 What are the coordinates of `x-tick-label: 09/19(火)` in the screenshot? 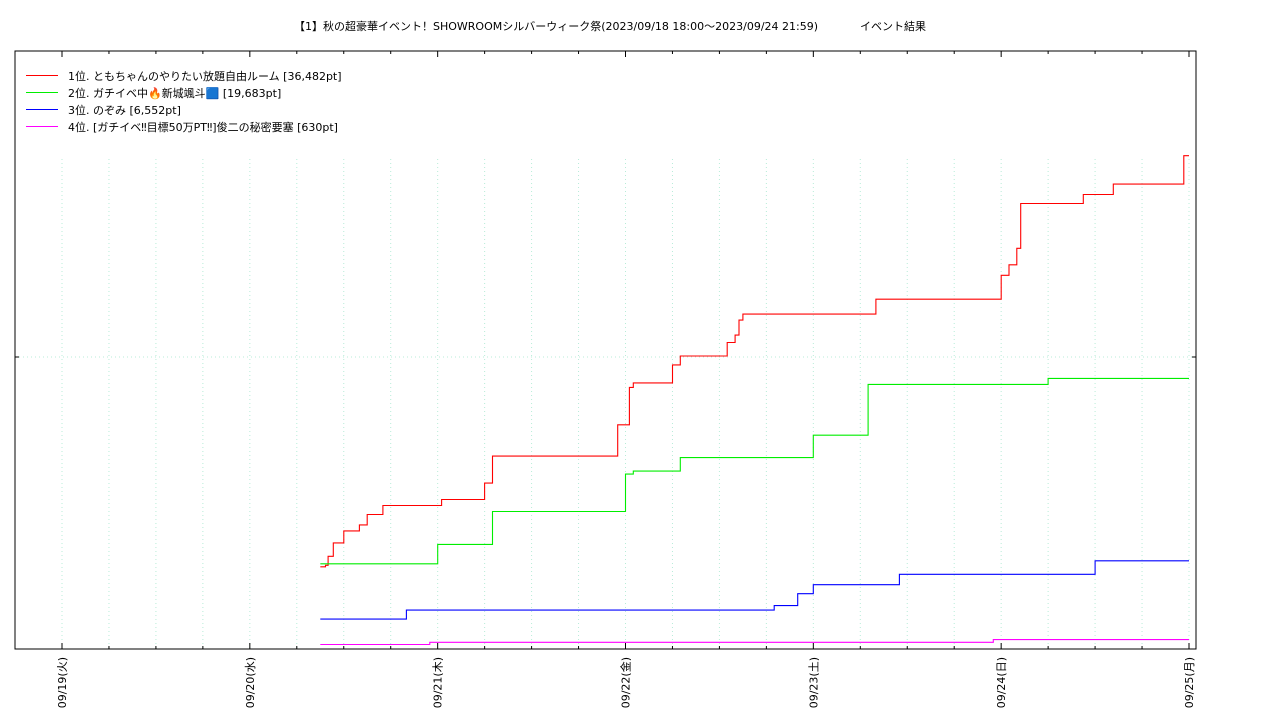 It's located at (62, 682).